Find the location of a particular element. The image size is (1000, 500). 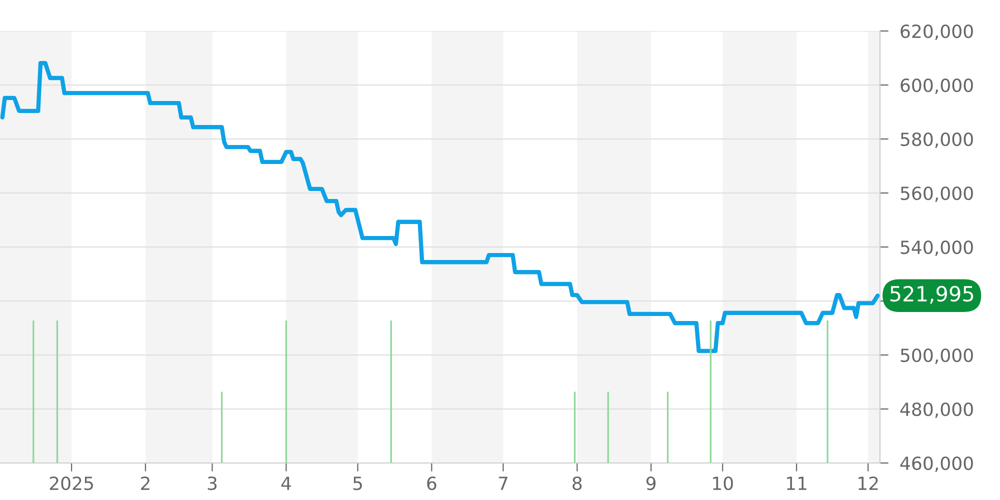

y-tick-label: 480,000 is located at coordinates (936, 410).